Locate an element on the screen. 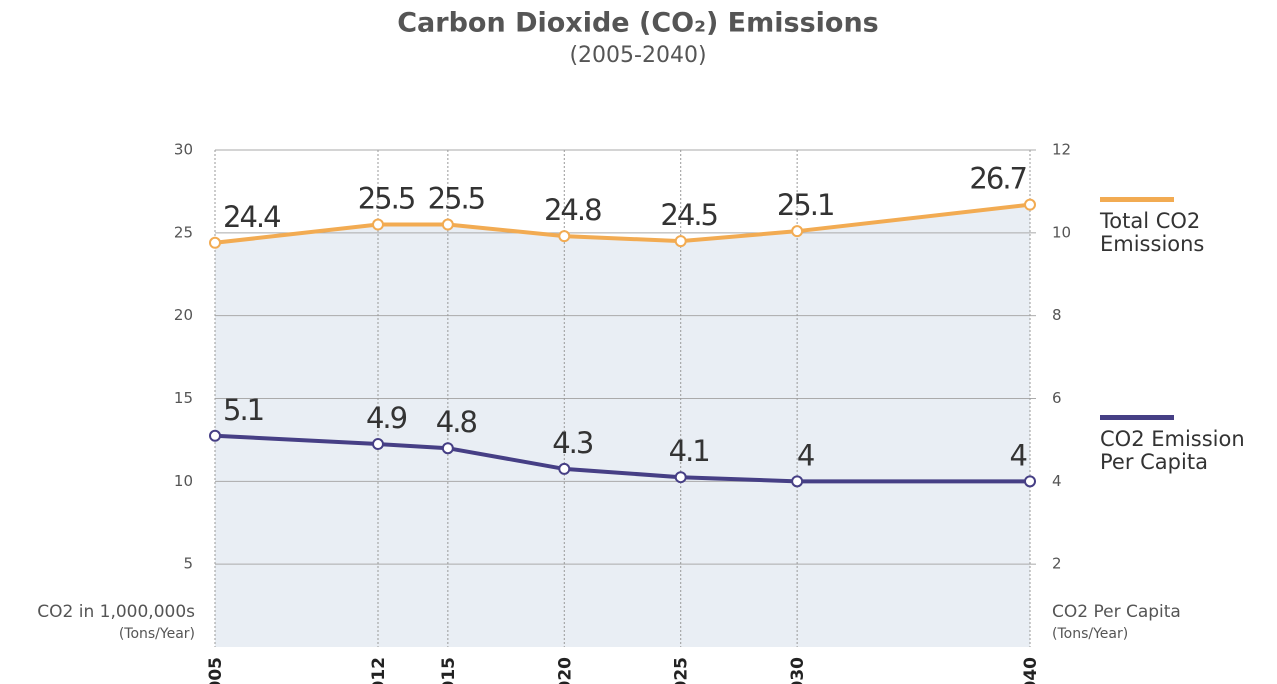 Image resolution: width=1277 pixels, height=684 pixels. x-tick-label: 2040 is located at coordinates (1031, 670).